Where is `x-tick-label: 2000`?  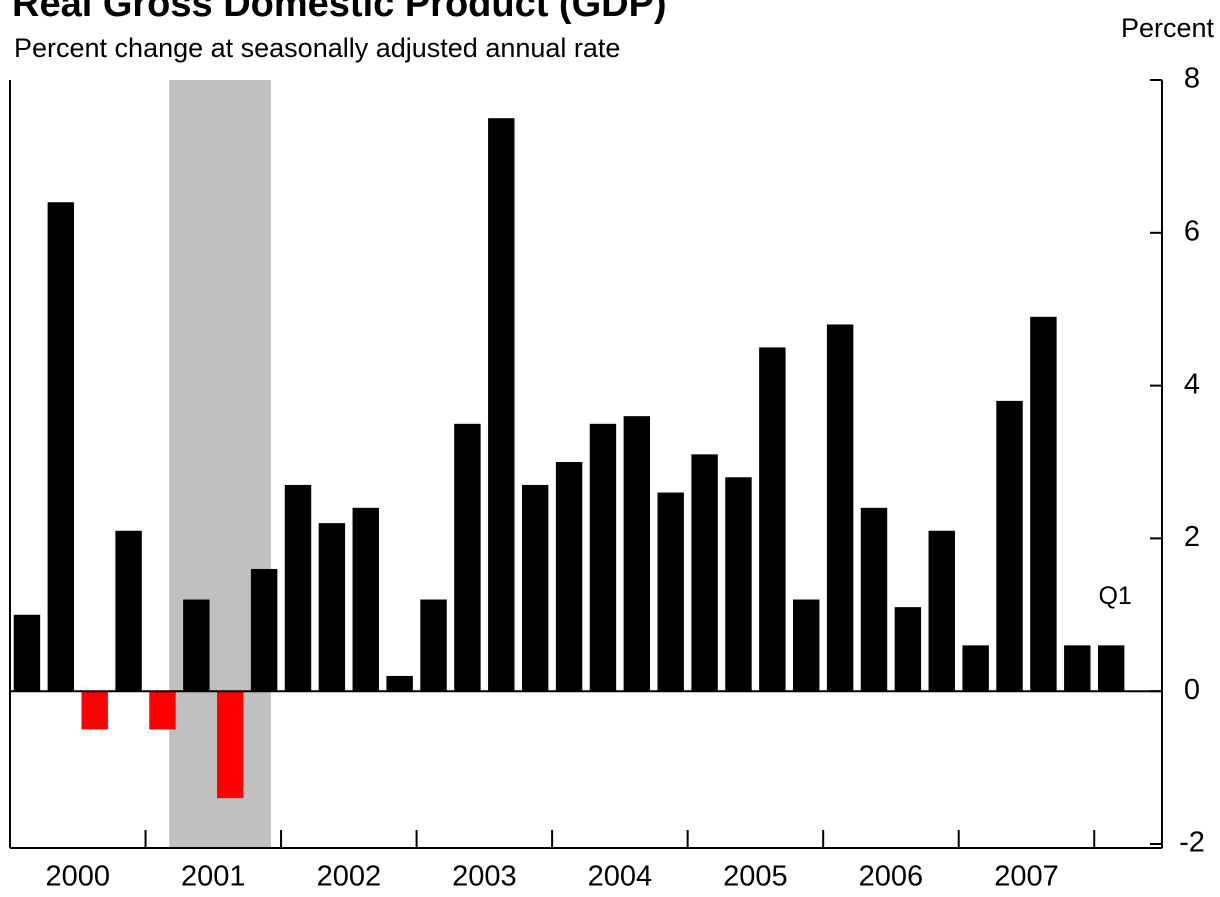
x-tick-label: 2000 is located at coordinates (78, 877).